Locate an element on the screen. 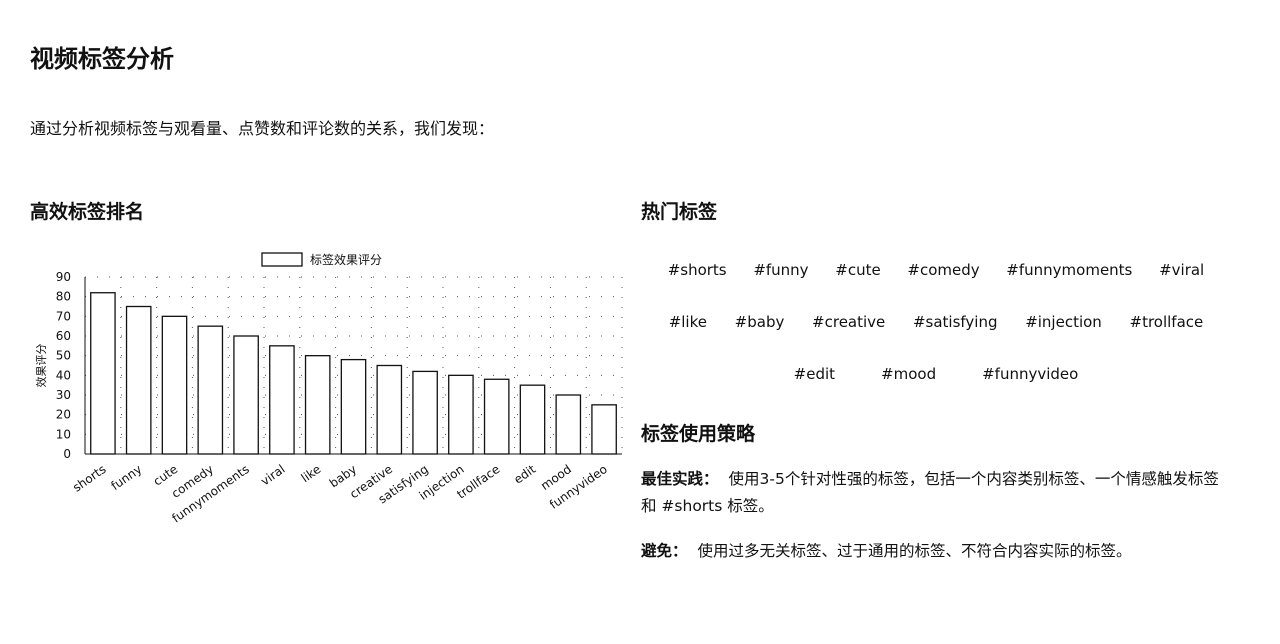 The height and width of the screenshot is (644, 1280). y-tick-label: 0 is located at coordinates (67, 454).